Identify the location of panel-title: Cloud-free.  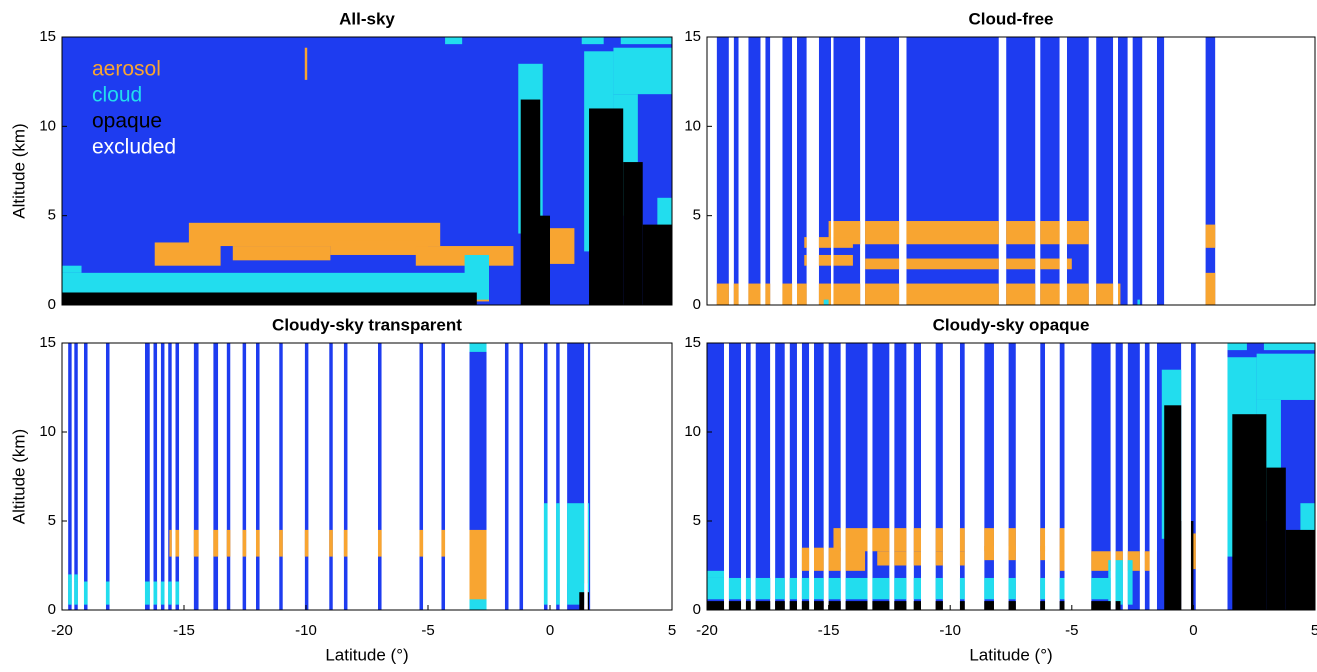
(1011, 18).